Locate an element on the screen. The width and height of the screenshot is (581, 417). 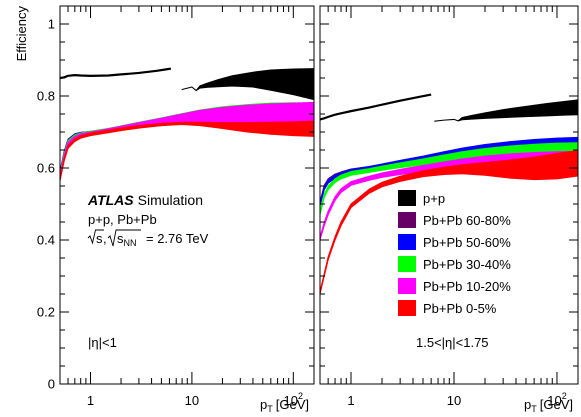
right-x-tick-label-sup: 2 is located at coordinates (564, 396).